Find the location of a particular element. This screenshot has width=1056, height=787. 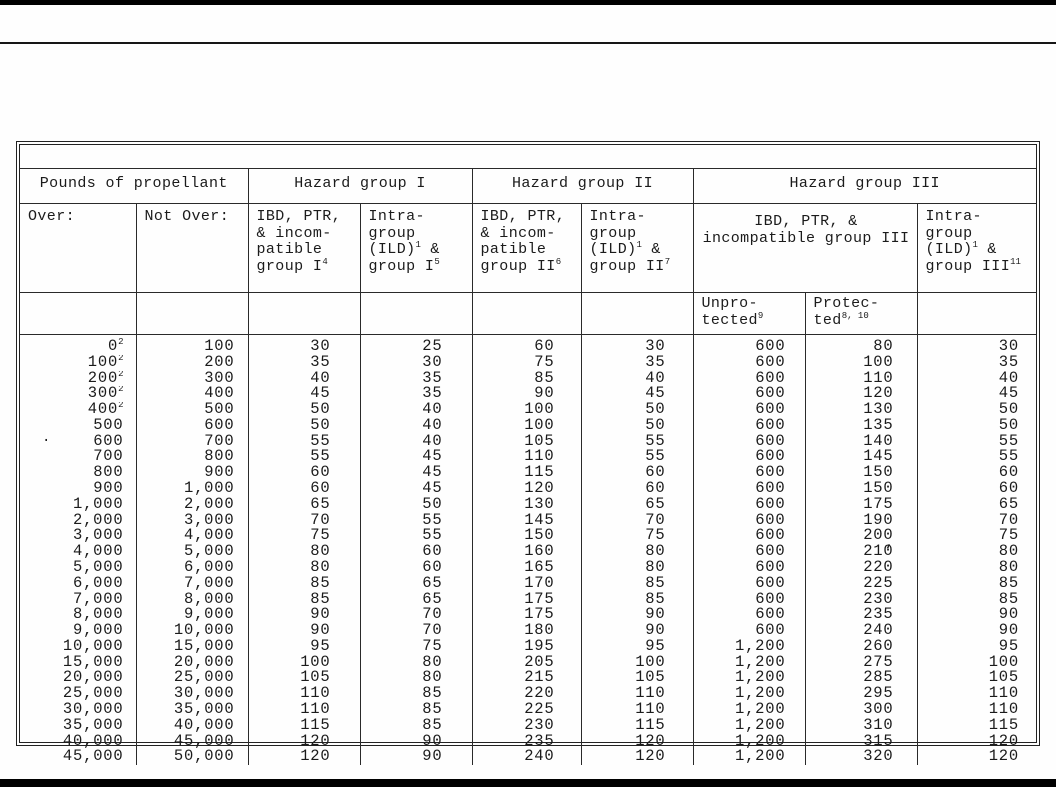

distance-cell: 2002 is located at coordinates (78, 378).